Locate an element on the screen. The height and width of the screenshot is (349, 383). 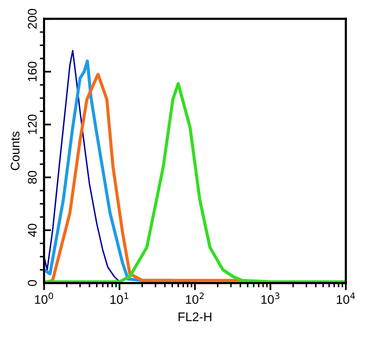
y-tick-label: 0 is located at coordinates (32, 283).